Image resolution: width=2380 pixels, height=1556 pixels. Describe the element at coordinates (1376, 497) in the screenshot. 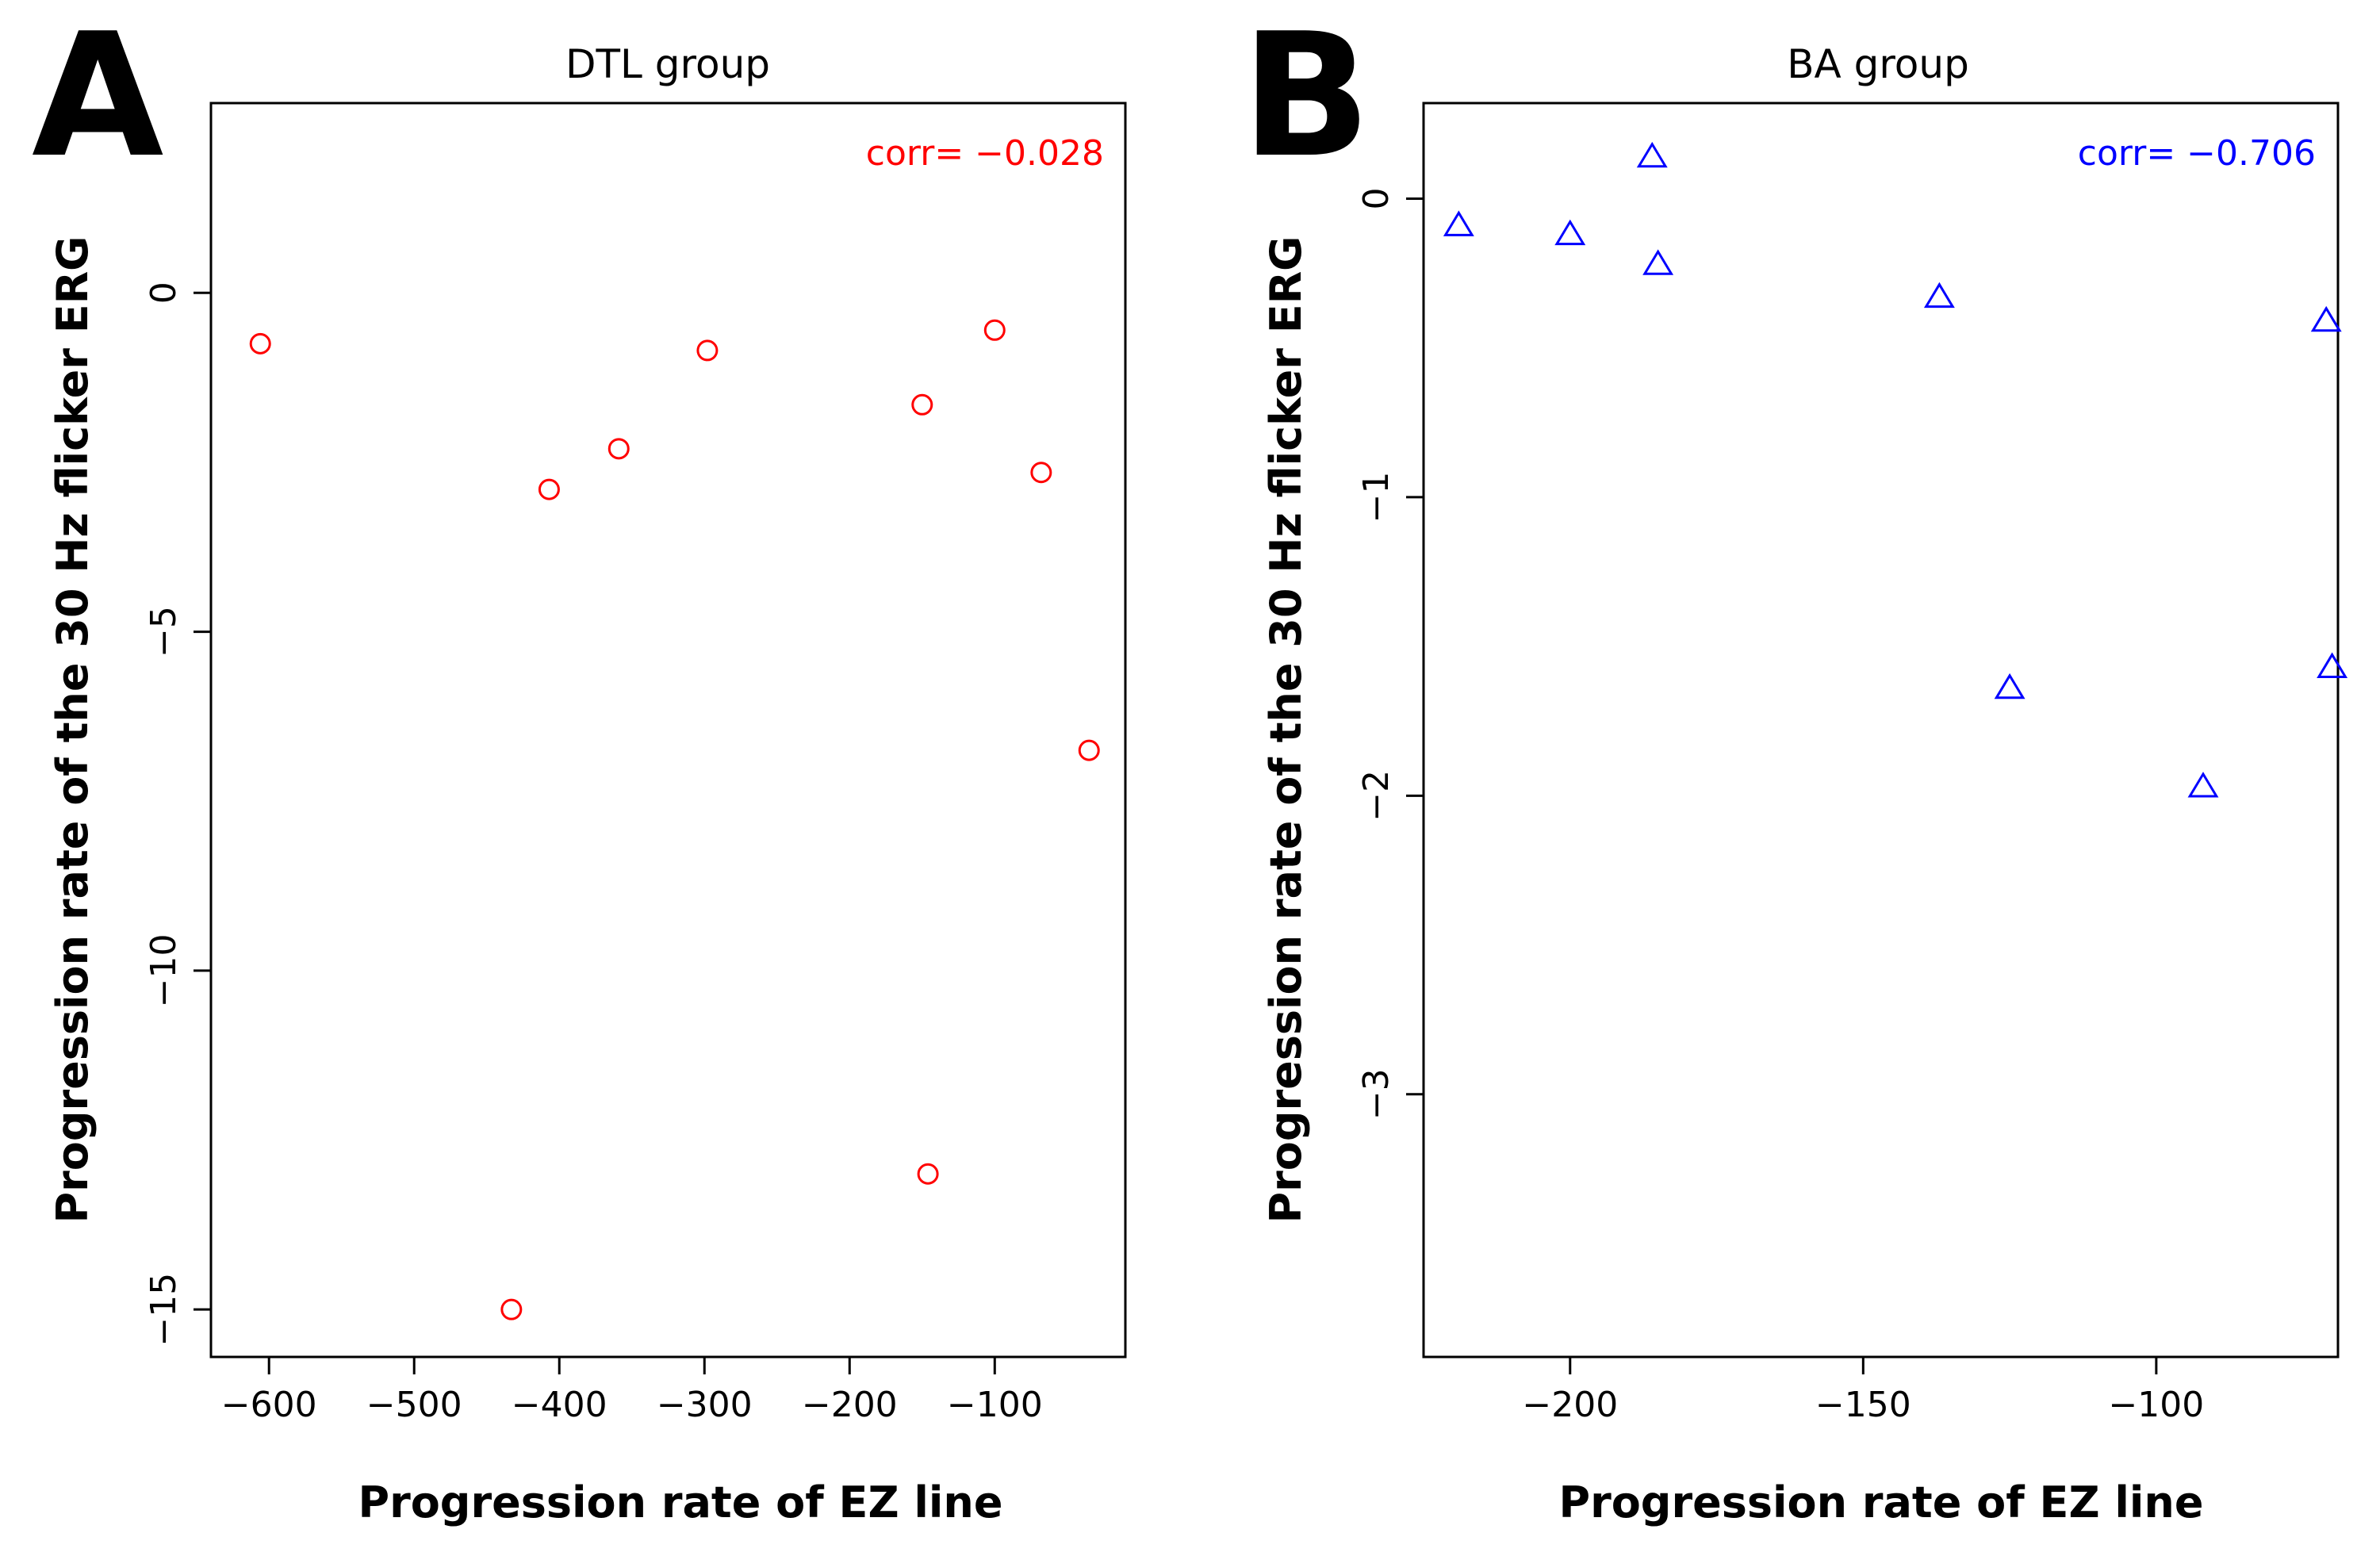

I see `y-tick-label-b: −1` at that location.